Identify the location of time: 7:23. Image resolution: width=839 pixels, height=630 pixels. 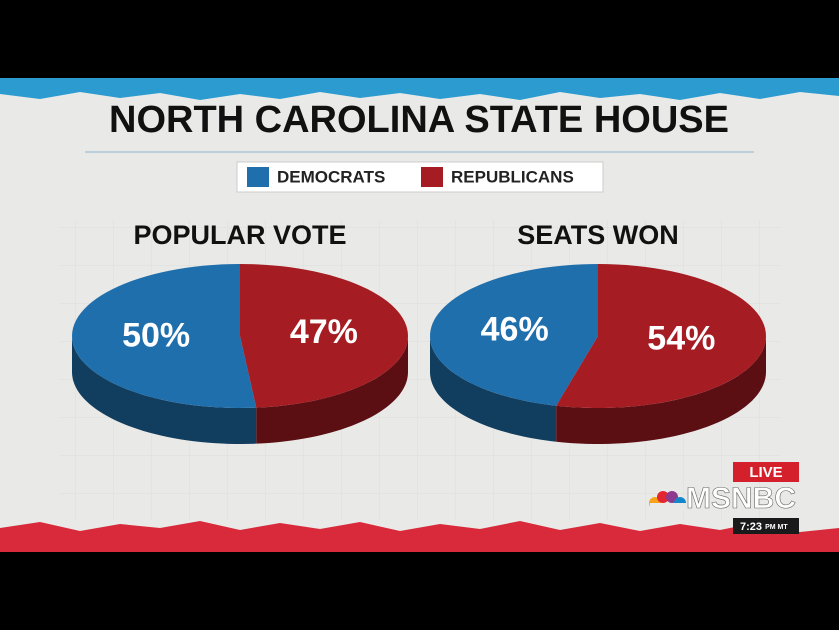
(751, 527).